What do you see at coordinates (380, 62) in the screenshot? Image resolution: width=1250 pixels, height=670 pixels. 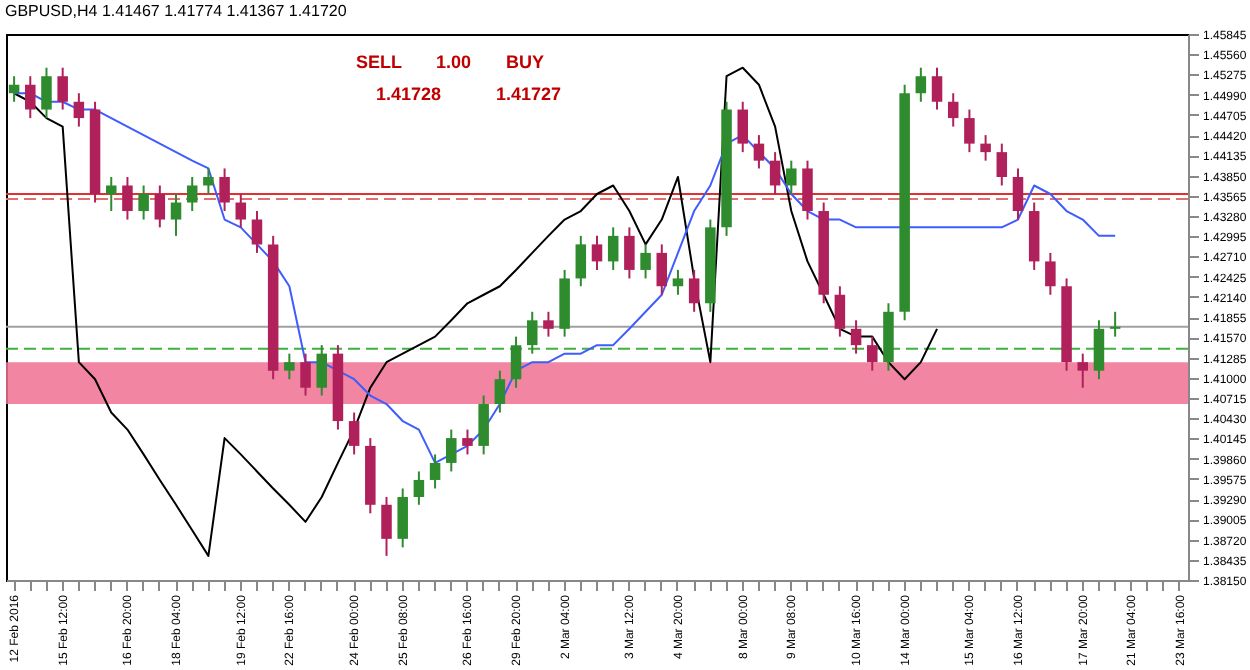 I see `annotation: SELL` at bounding box center [380, 62].